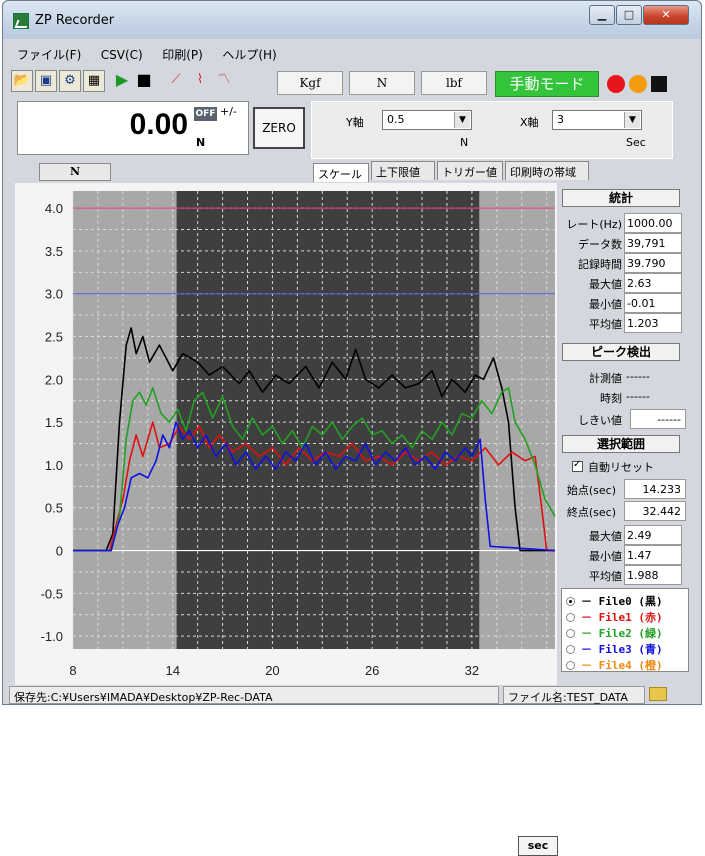 This screenshot has height=856, width=705. Describe the element at coordinates (620, 223) in the screenshot. I see `stat-row: レート(Hz) 1000.00` at that location.